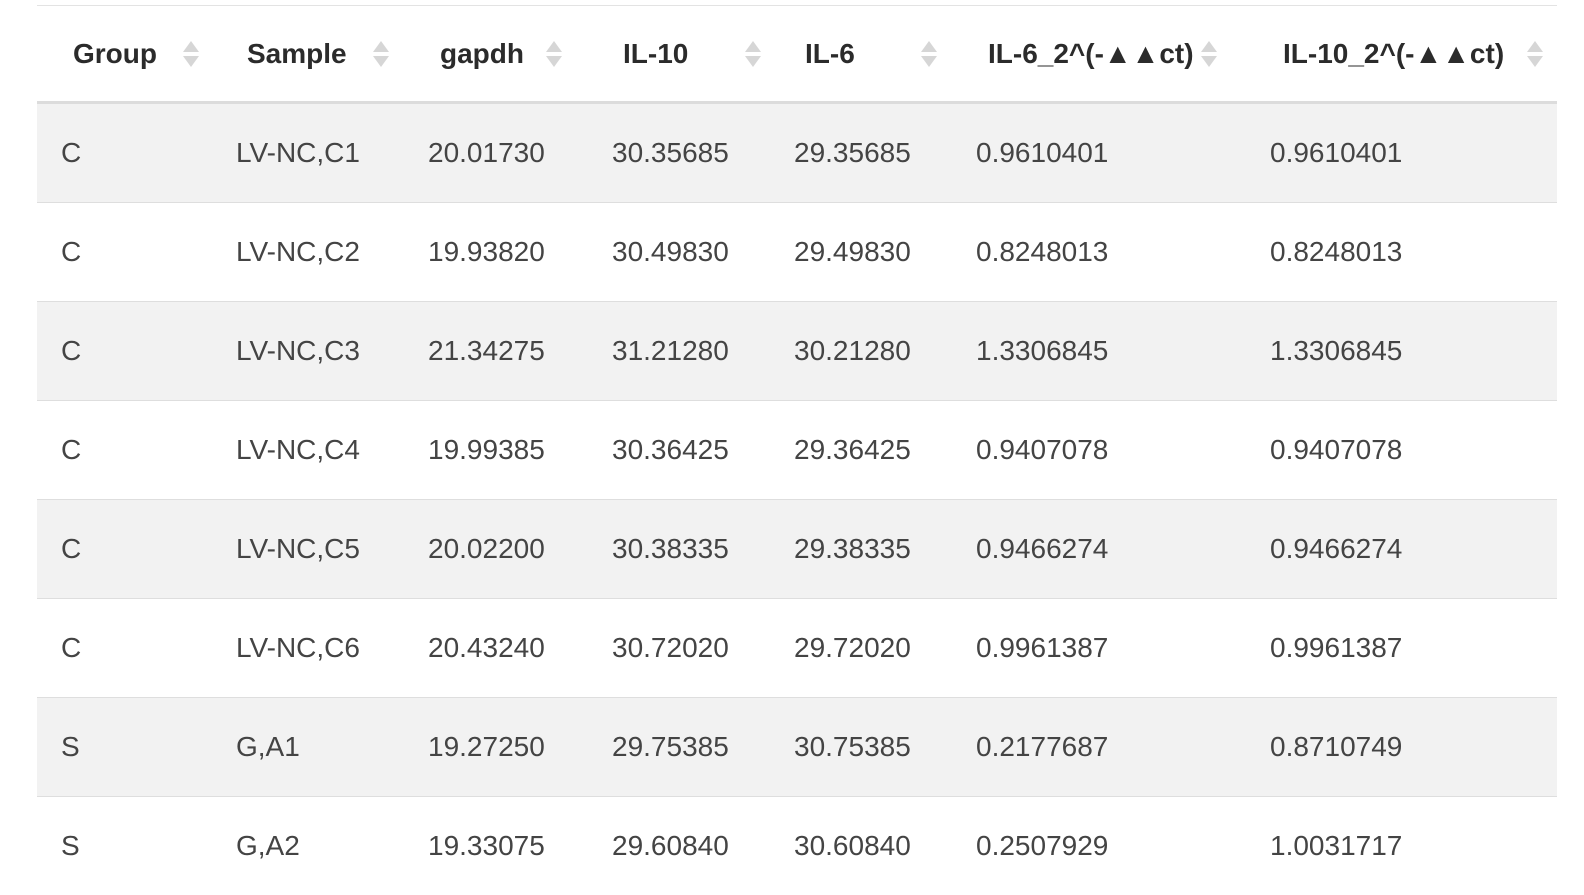  What do you see at coordinates (312, 351) in the screenshot?
I see `cell-sample: LV-NC,C3` at bounding box center [312, 351].